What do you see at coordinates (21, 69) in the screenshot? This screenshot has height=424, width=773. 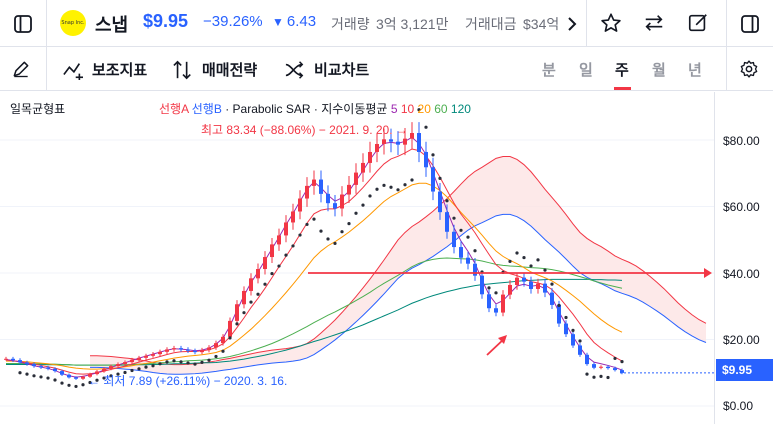 I see `pen-icon` at bounding box center [21, 69].